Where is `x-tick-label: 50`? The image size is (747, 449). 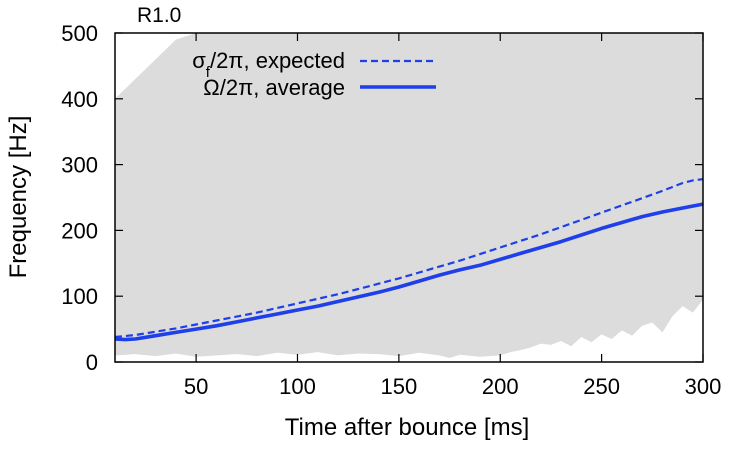
x-tick-label: 50 is located at coordinates (196, 386).